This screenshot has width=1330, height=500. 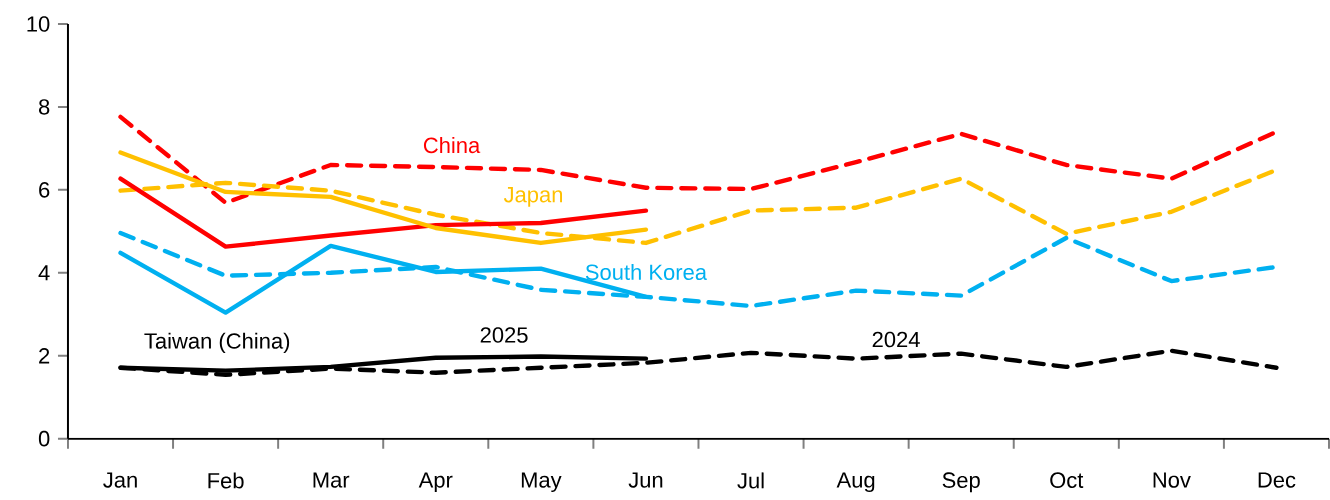 I want to click on line-series, so click(x=383, y=213).